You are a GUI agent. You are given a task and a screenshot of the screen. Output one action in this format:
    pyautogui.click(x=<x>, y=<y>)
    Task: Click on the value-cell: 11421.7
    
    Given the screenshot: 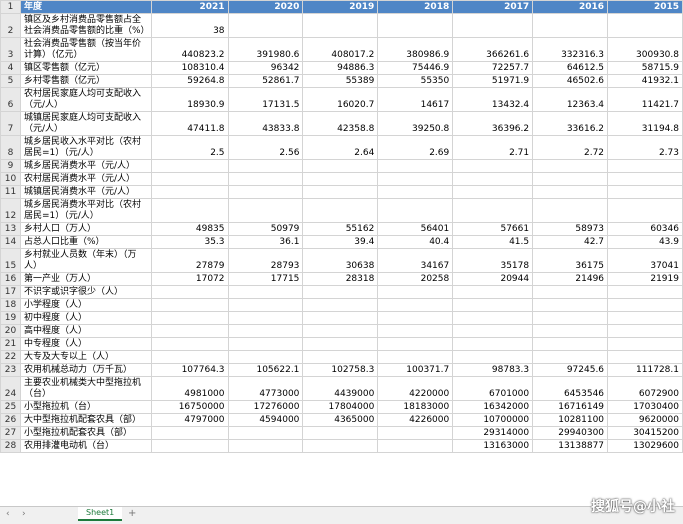 What is the action you would take?
    pyautogui.click(x=645, y=99)
    